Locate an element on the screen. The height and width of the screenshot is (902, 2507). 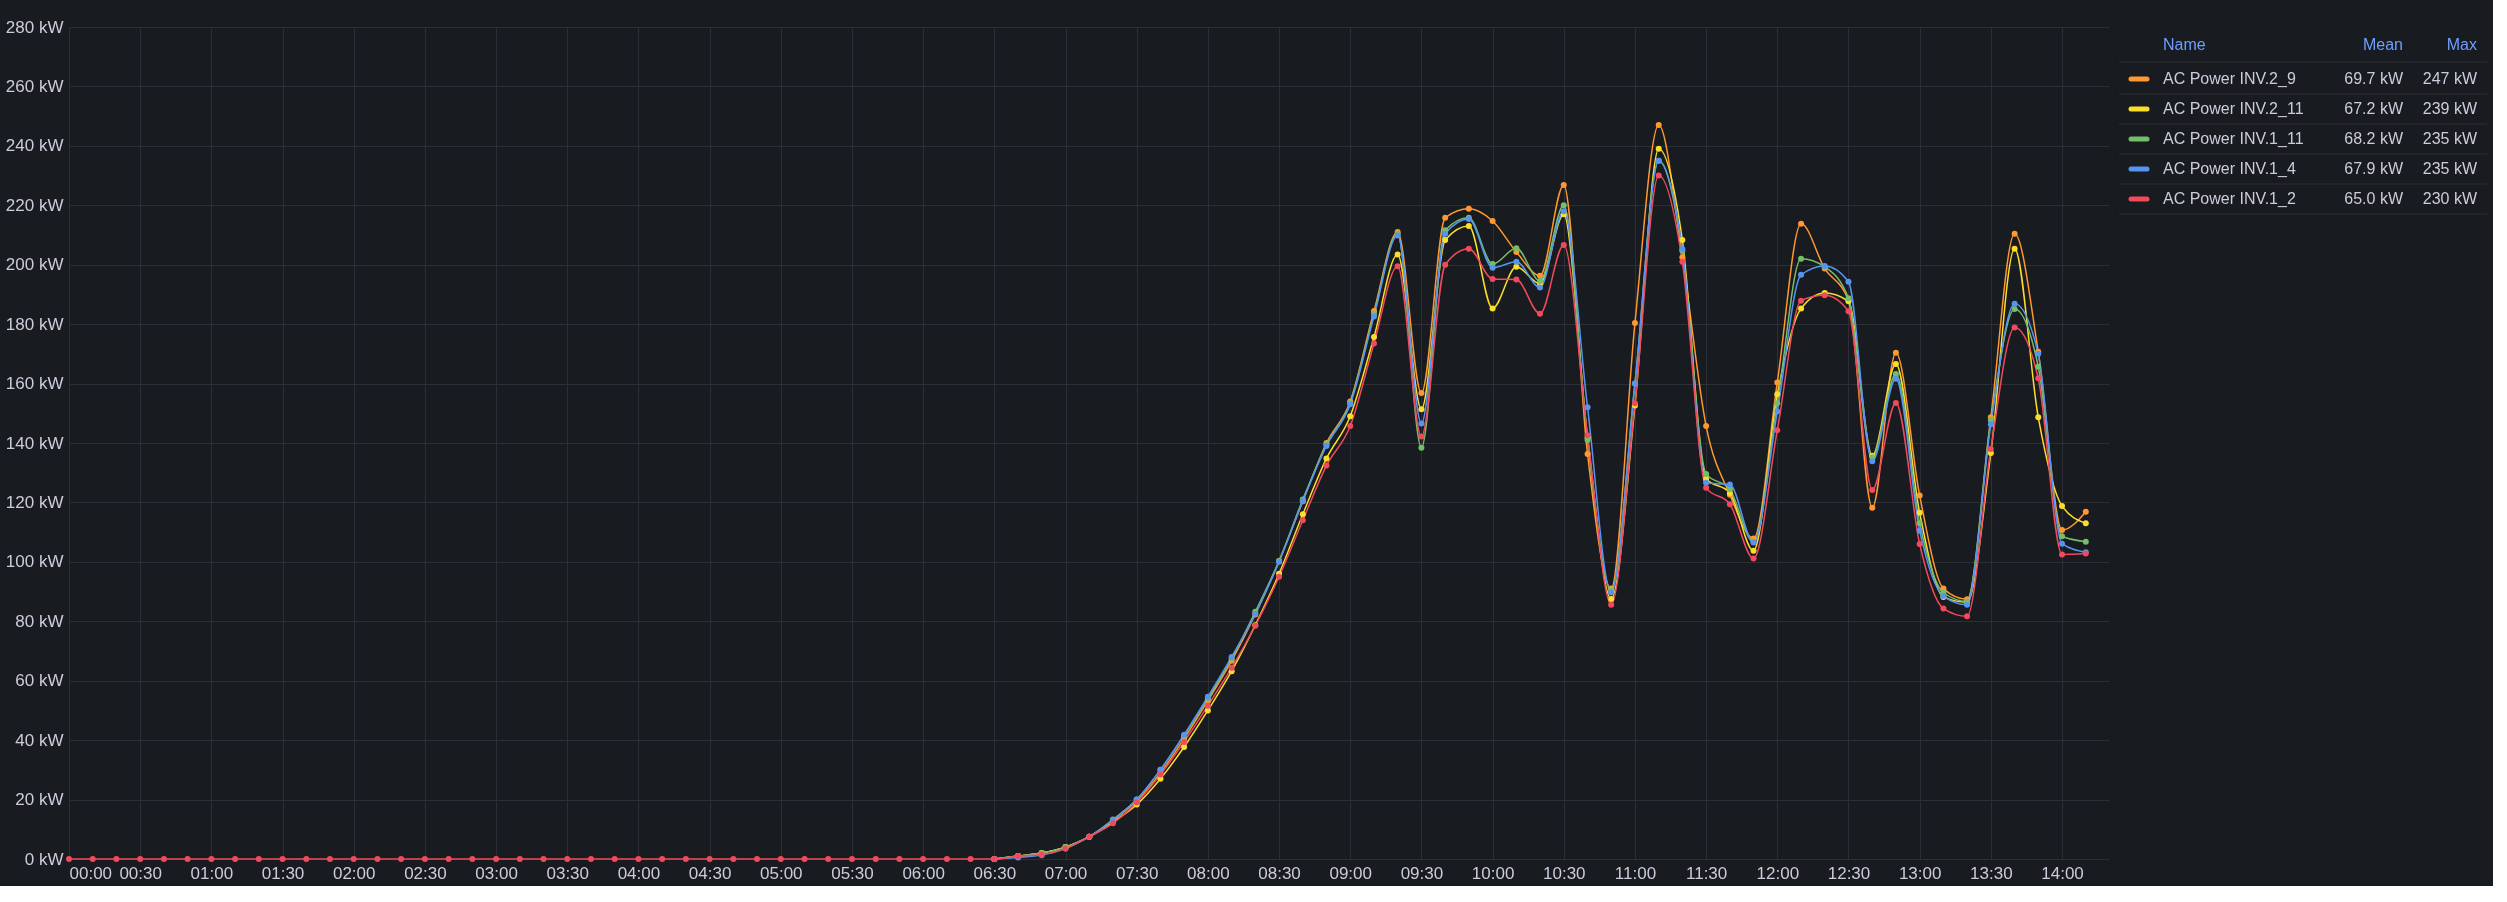
x-tick-label: 01:30 is located at coordinates (283, 873).